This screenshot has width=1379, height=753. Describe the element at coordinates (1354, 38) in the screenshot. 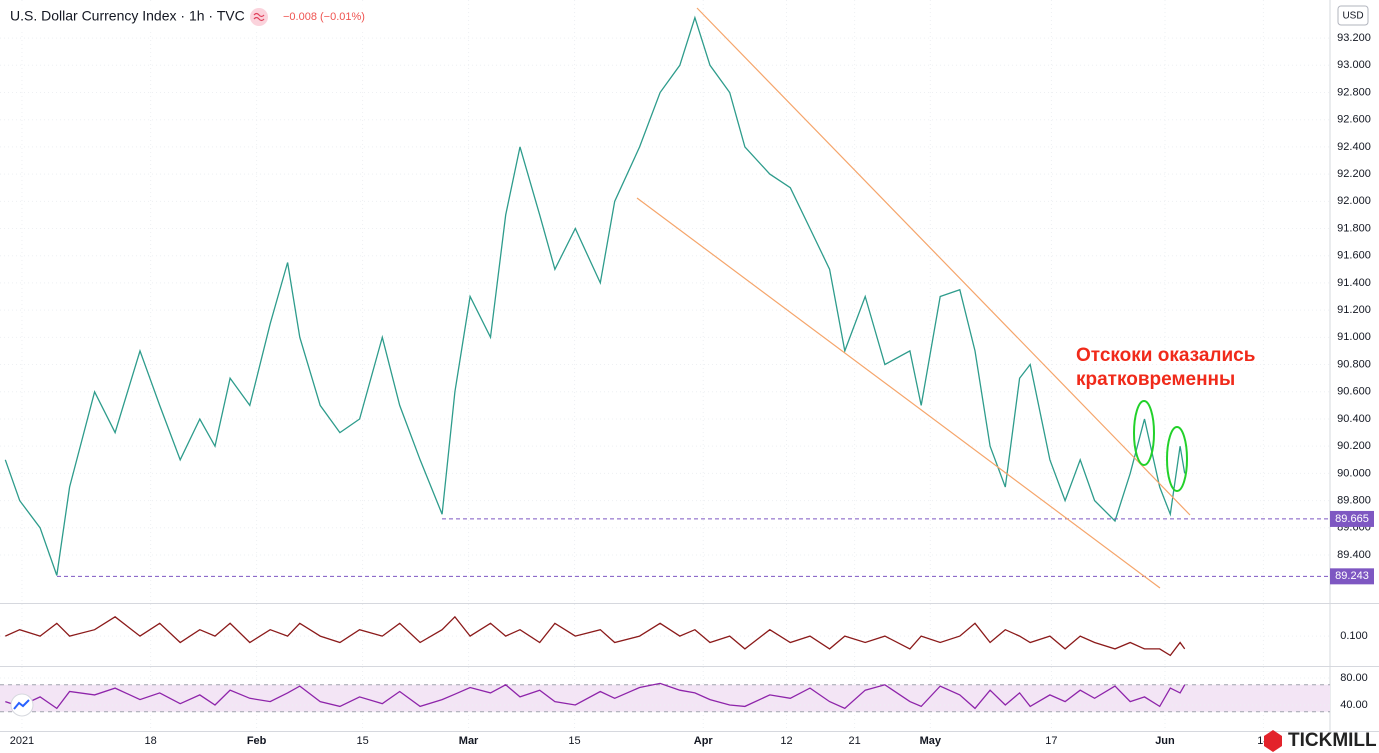

I see `y-tick-label: 93.200` at that location.